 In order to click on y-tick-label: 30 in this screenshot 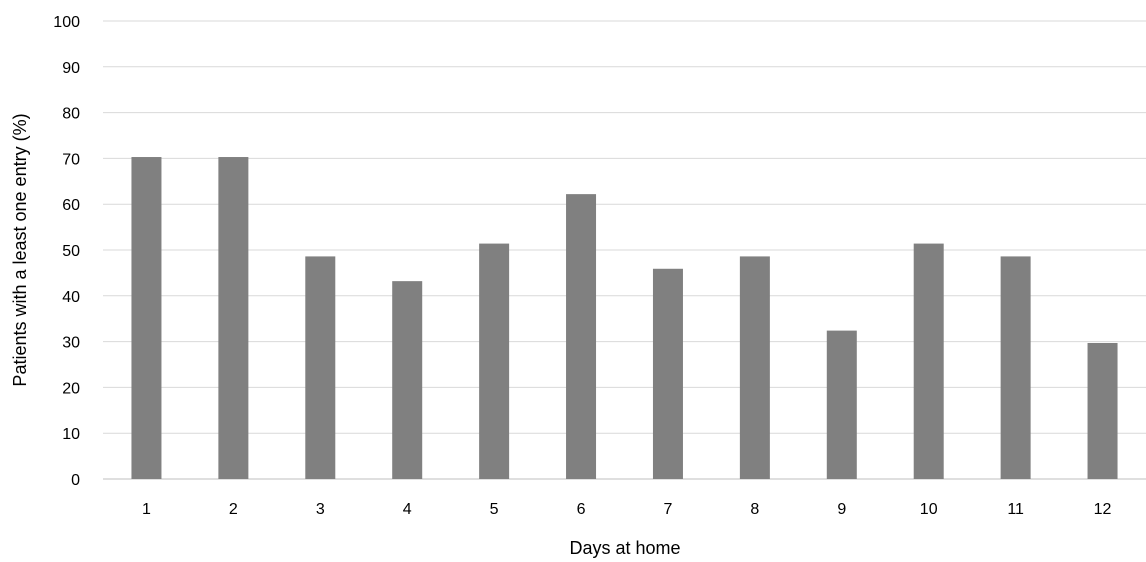, I will do `click(71, 343)`.